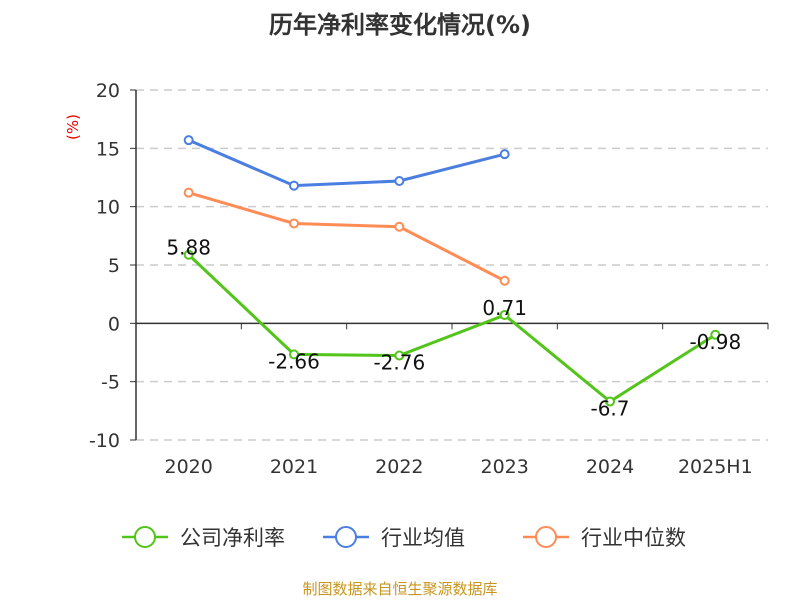 This screenshot has height=600, width=800. What do you see at coordinates (715, 467) in the screenshot?
I see `x-tick-label: 2025H1` at bounding box center [715, 467].